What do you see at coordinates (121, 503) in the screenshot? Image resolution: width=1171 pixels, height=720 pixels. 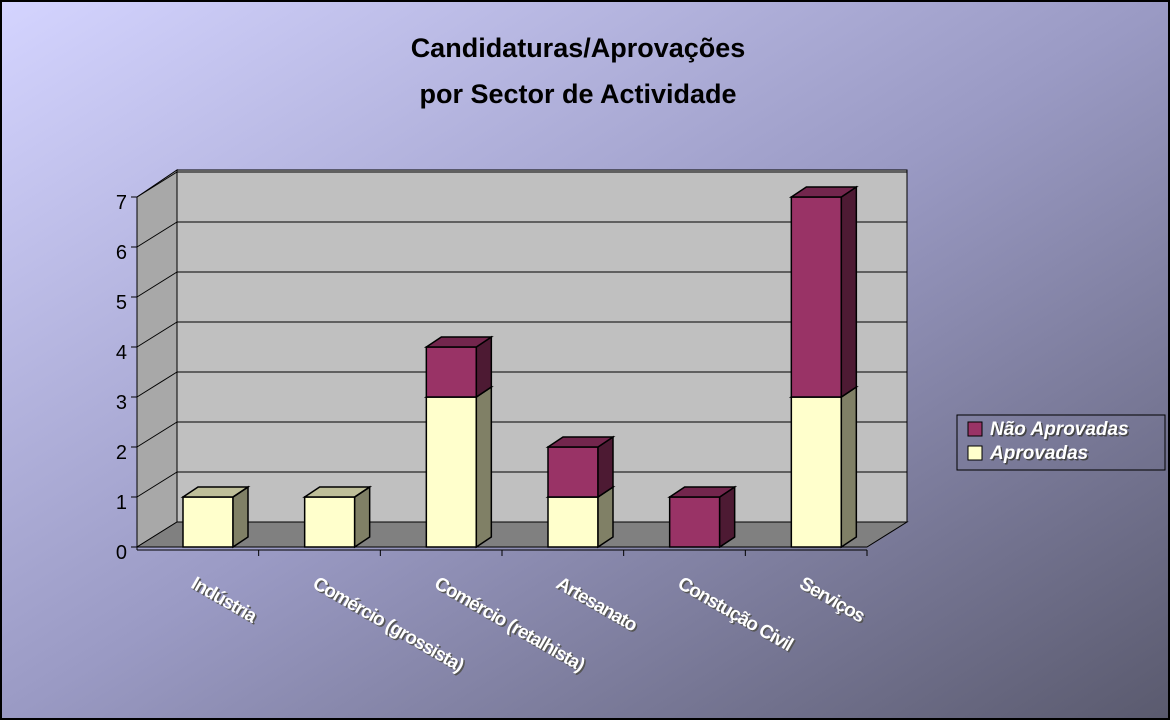 I see `y-tick-label: 1` at bounding box center [121, 503].